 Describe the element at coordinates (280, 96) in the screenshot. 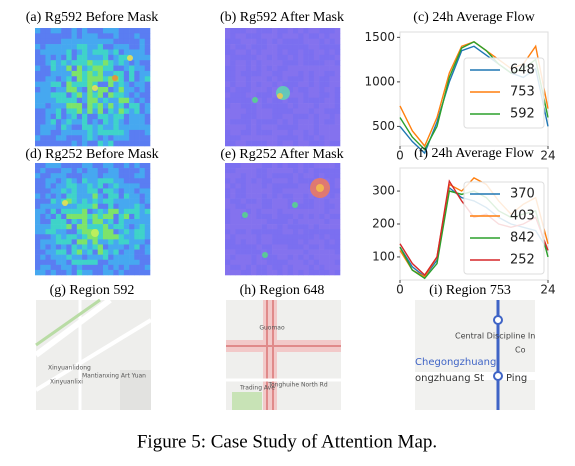

I see `heat-spot` at that location.